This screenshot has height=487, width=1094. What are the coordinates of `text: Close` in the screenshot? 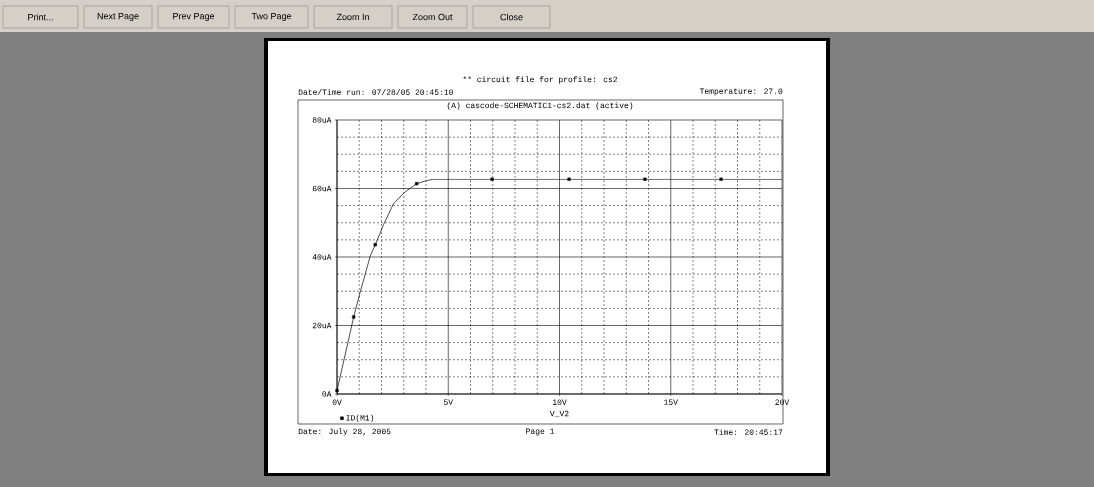 It's located at (511, 17).